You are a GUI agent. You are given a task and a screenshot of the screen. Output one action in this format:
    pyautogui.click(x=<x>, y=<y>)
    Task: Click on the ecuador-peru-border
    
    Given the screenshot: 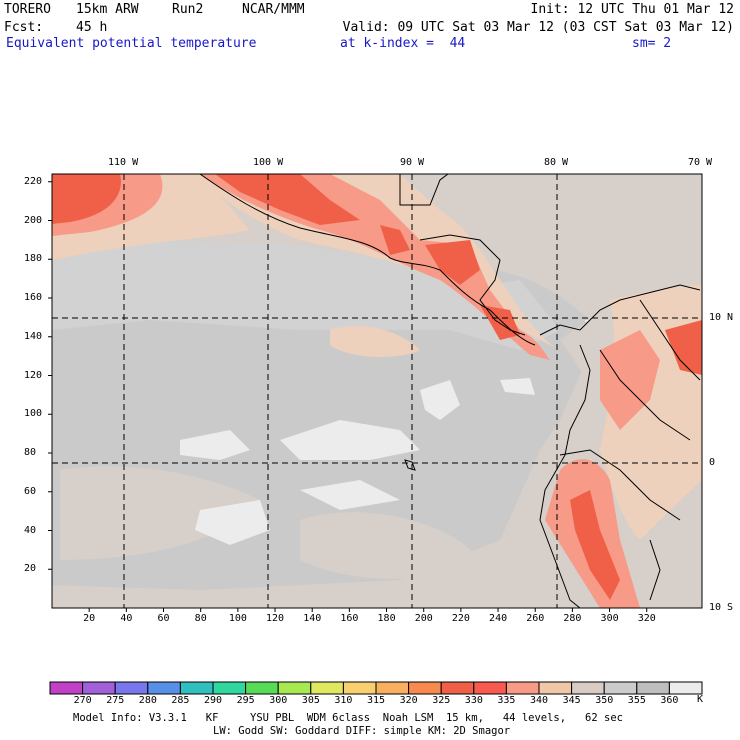 What is the action you would take?
    pyautogui.click(x=620, y=485)
    